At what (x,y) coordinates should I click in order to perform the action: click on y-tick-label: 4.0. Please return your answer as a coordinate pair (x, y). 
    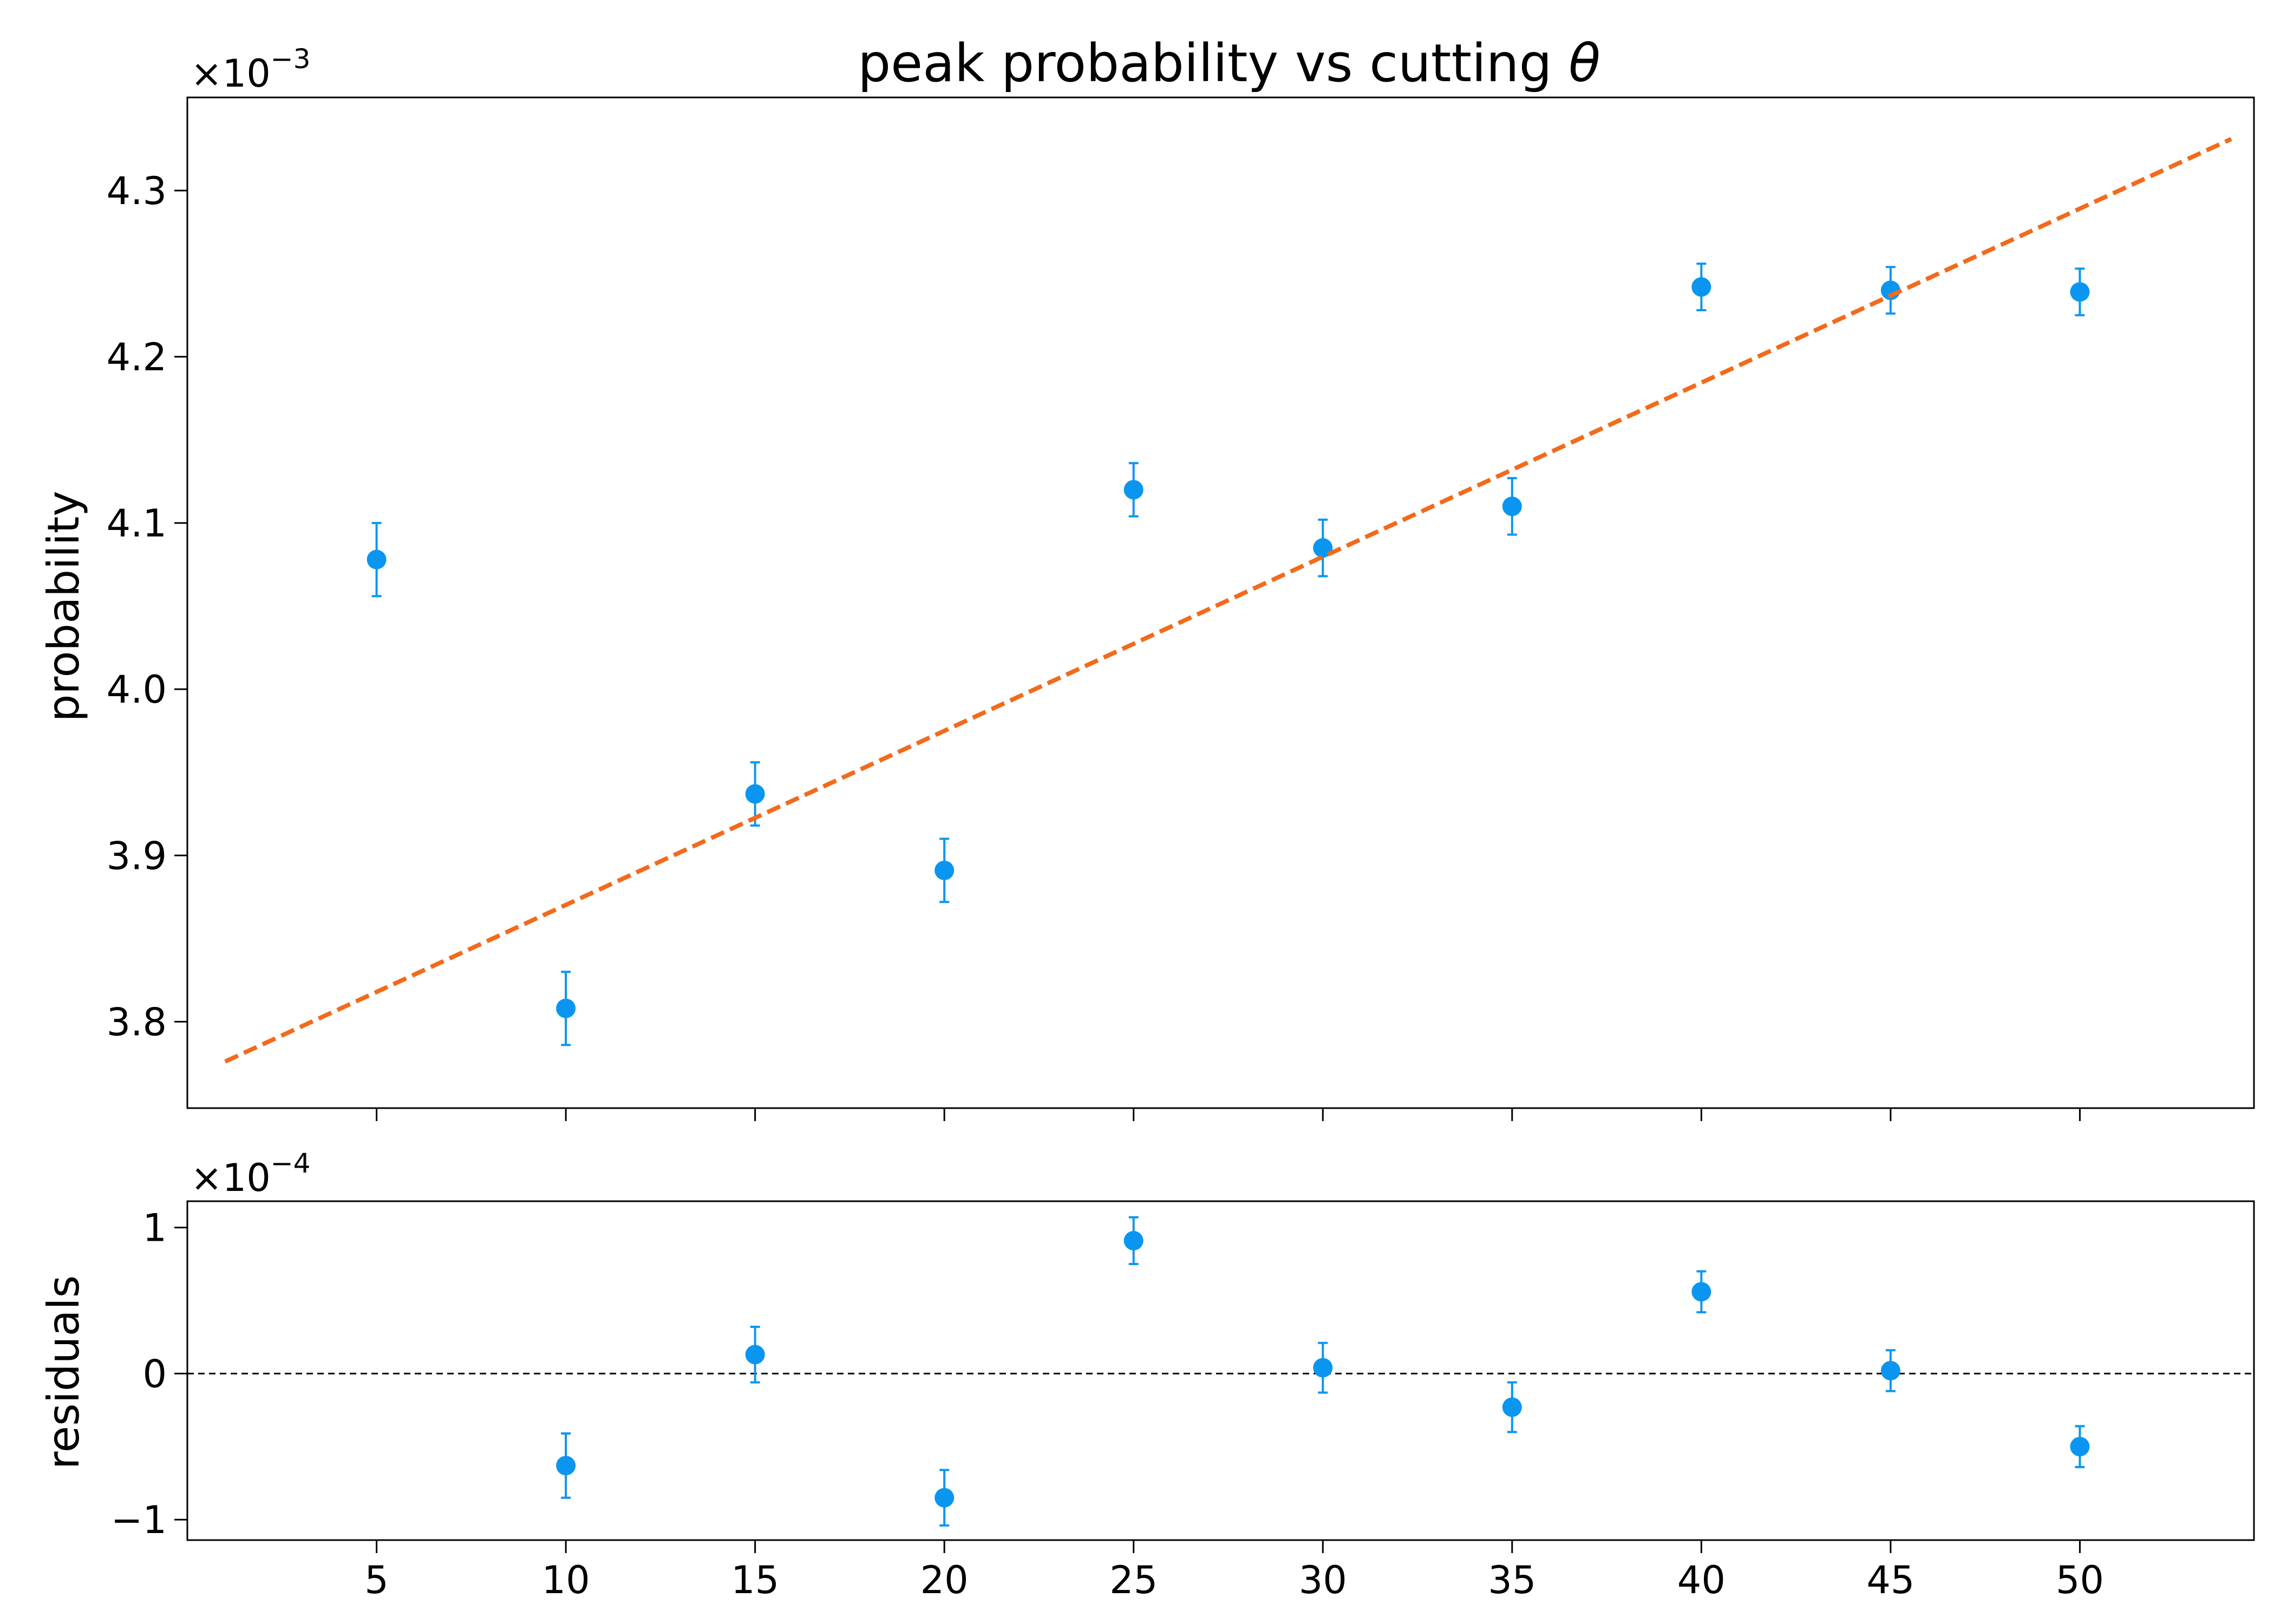
    Looking at the image, I should click on (137, 689).